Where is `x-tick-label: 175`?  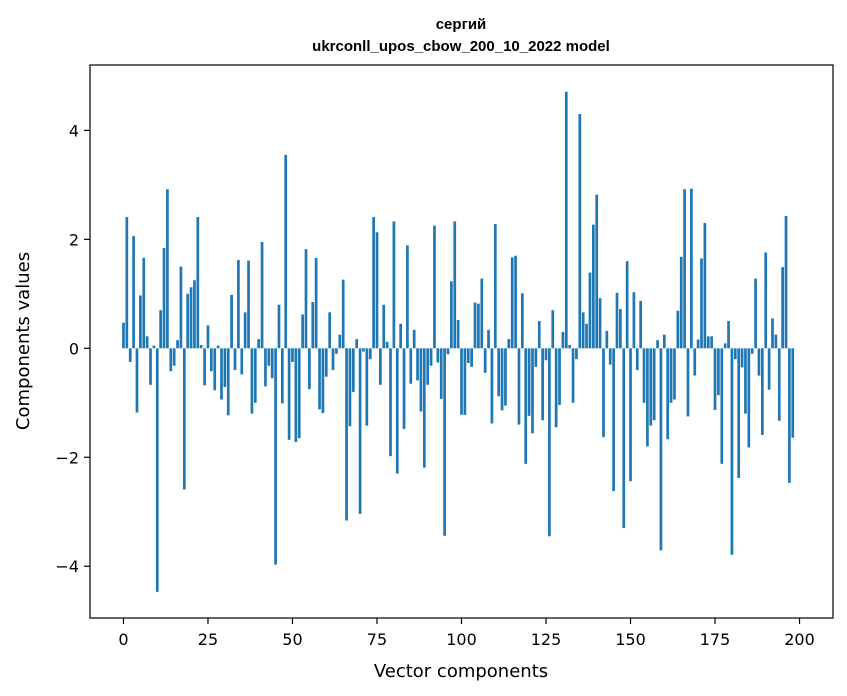
x-tick-label: 175 is located at coordinates (715, 639).